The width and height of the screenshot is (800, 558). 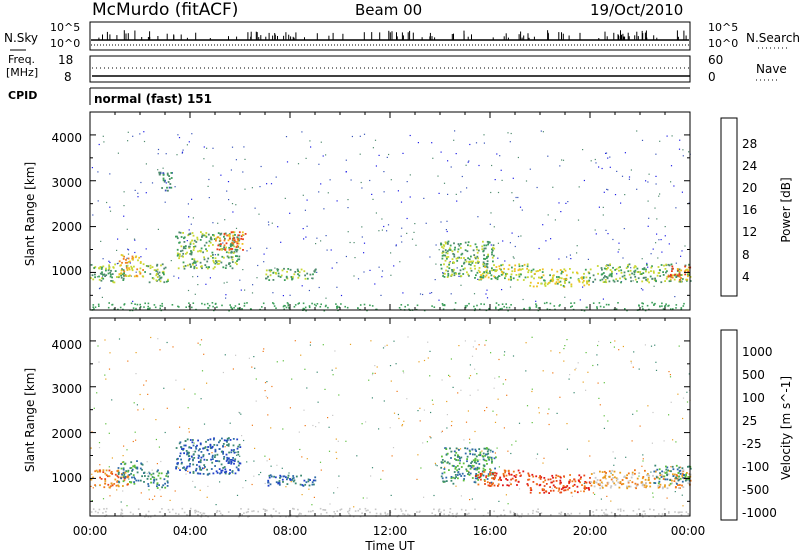 I want to click on power-colorbar-tick-8: 8, so click(x=746, y=255).